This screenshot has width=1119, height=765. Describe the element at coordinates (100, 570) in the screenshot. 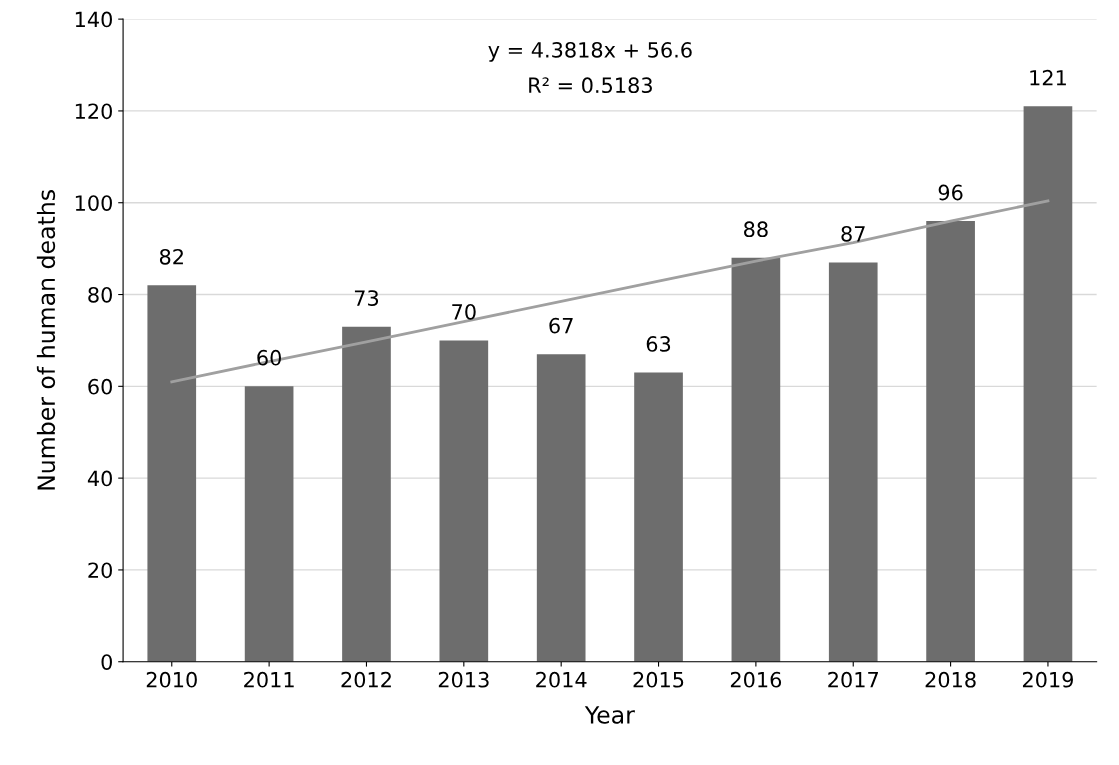

I see `y-tick-label: 20` at that location.